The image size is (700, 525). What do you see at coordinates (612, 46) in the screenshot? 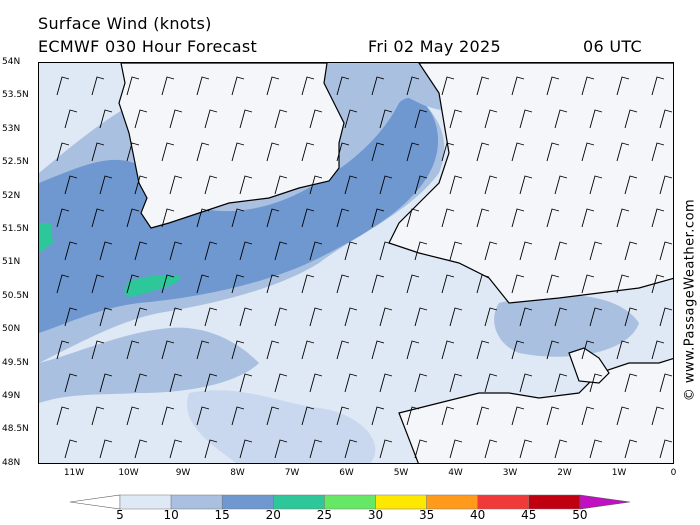
I see `valid-time: 06 UTC` at bounding box center [612, 46].